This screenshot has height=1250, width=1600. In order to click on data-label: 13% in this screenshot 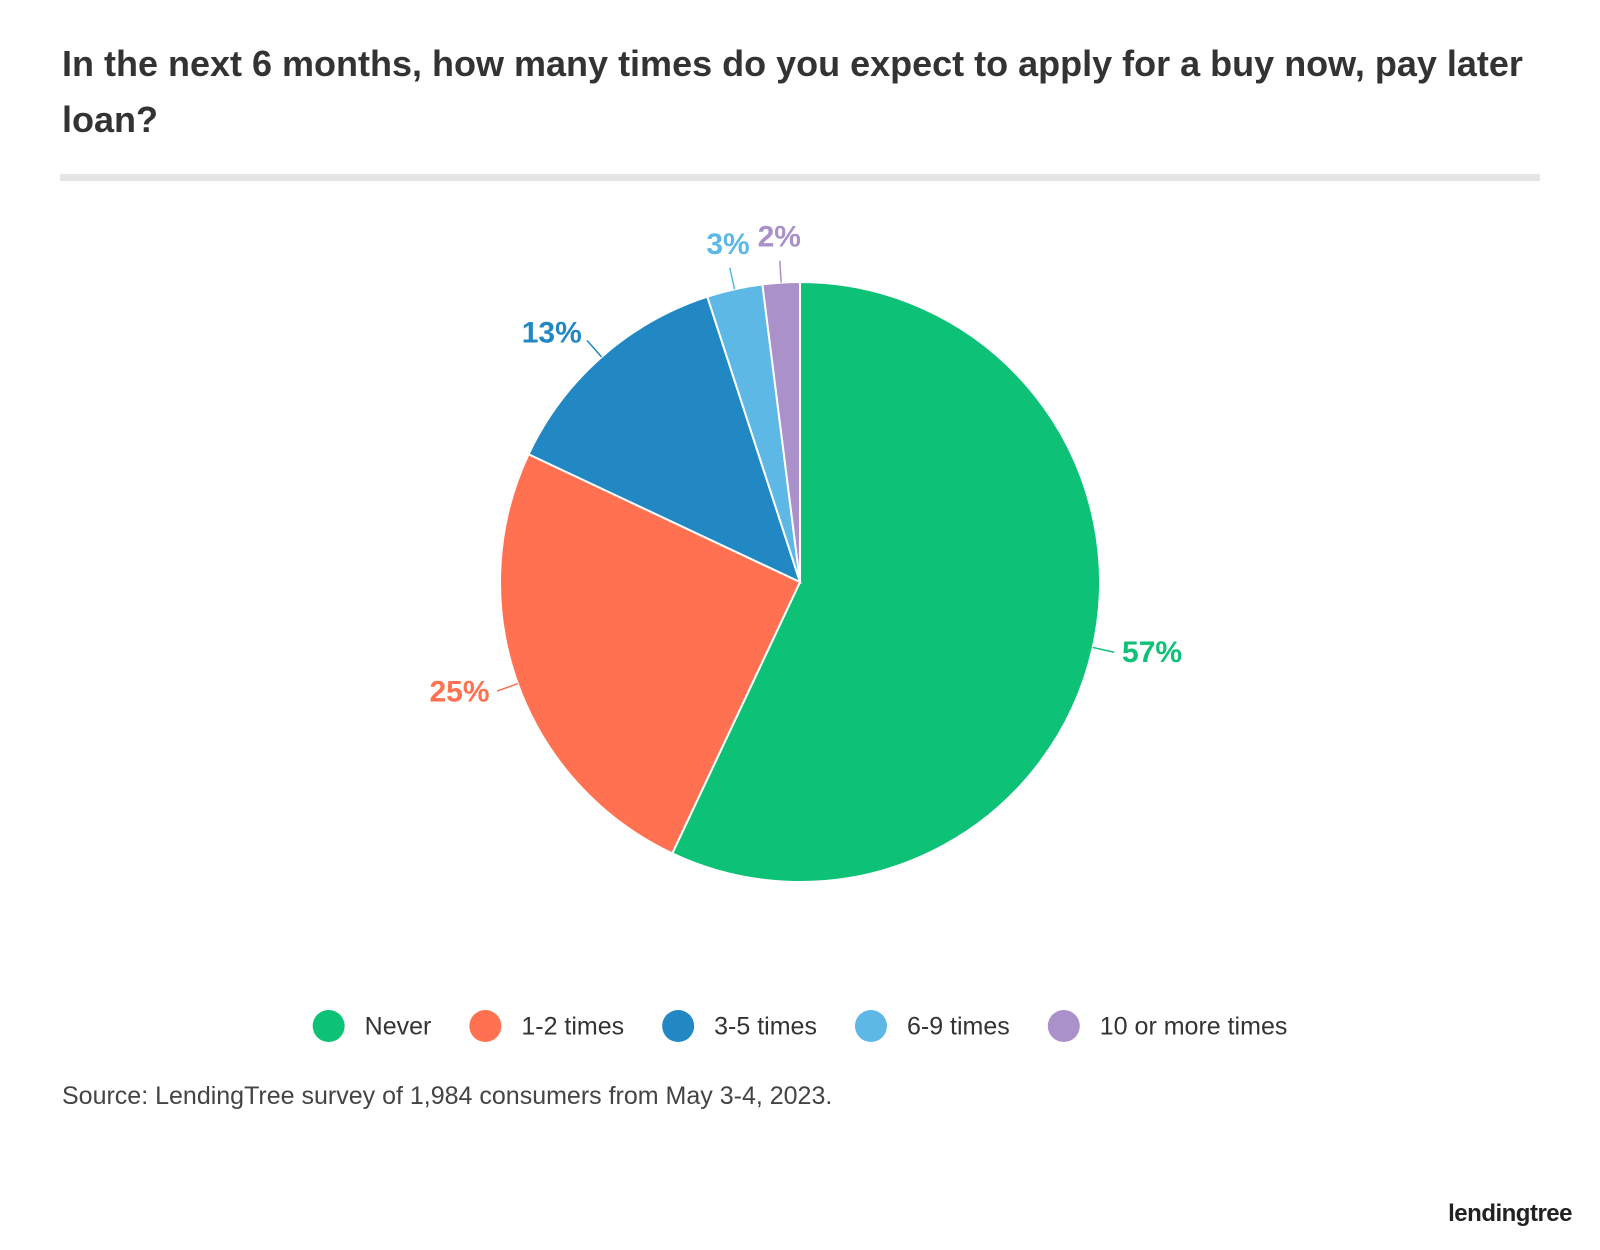, I will do `click(552, 332)`.